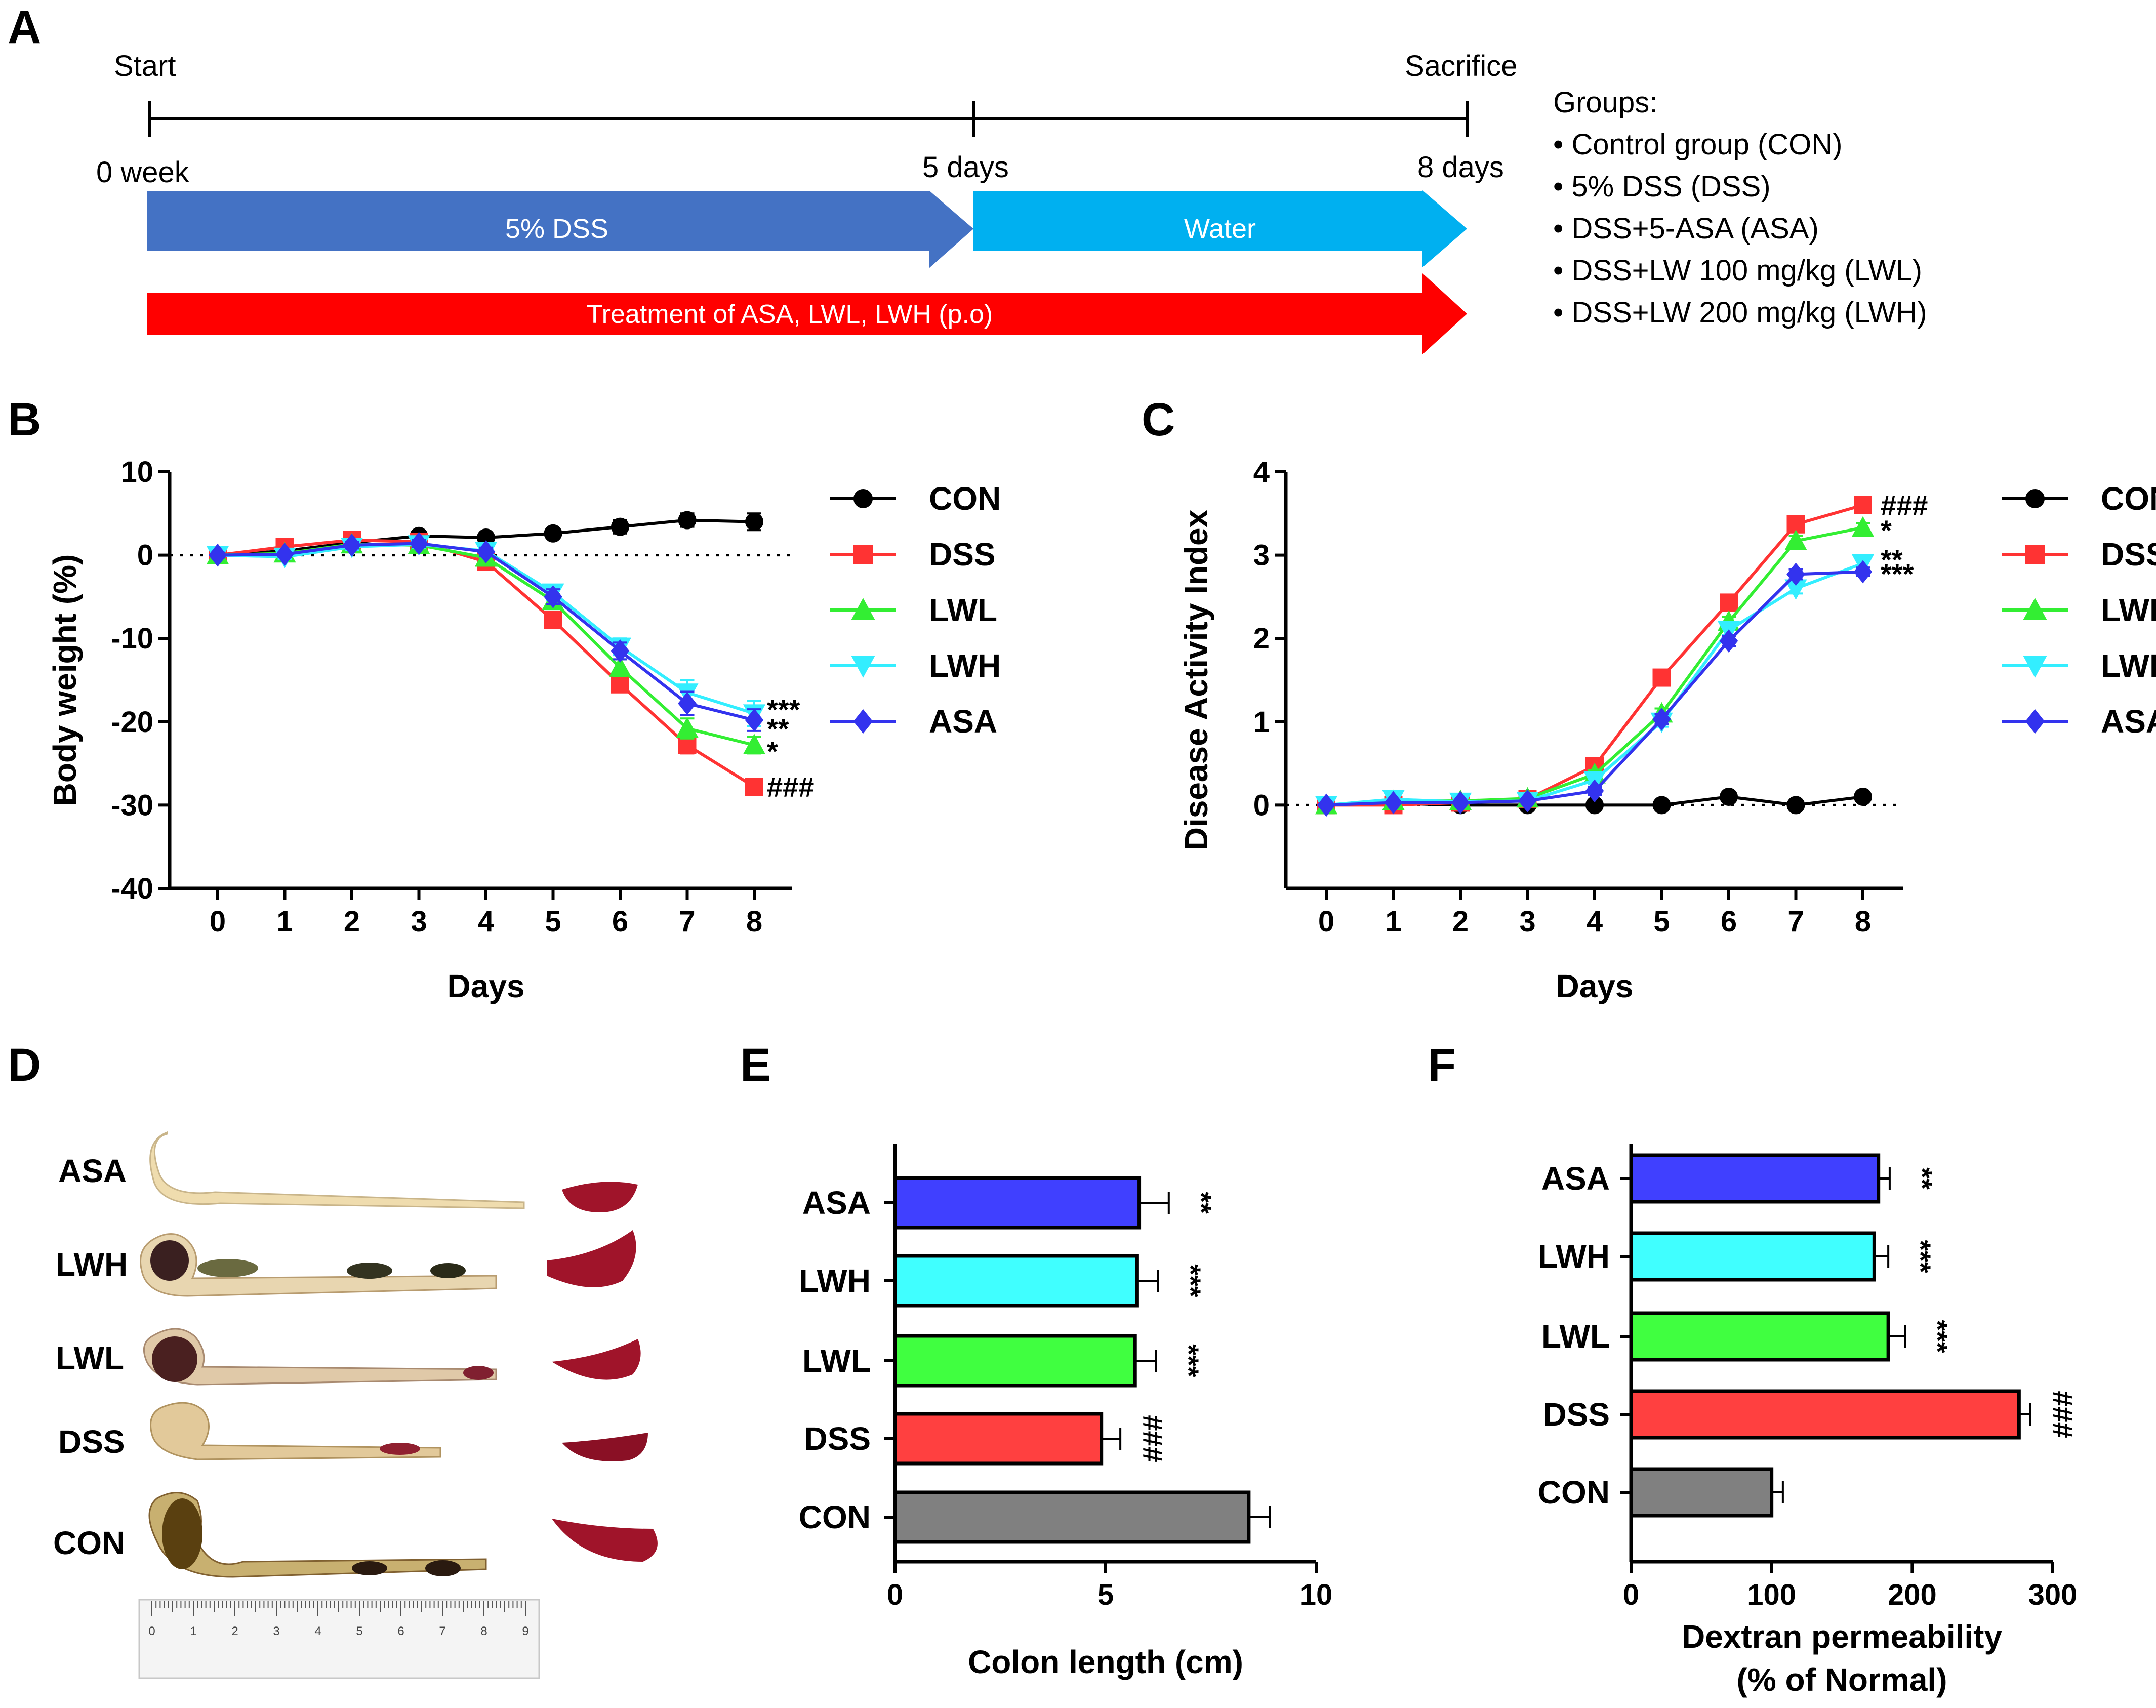 The image size is (2156, 1708). What do you see at coordinates (790, 314) in the screenshot?
I see `treatment-arrow-label: Treatment of ASA, LWL, LWH (p.o)` at bounding box center [790, 314].